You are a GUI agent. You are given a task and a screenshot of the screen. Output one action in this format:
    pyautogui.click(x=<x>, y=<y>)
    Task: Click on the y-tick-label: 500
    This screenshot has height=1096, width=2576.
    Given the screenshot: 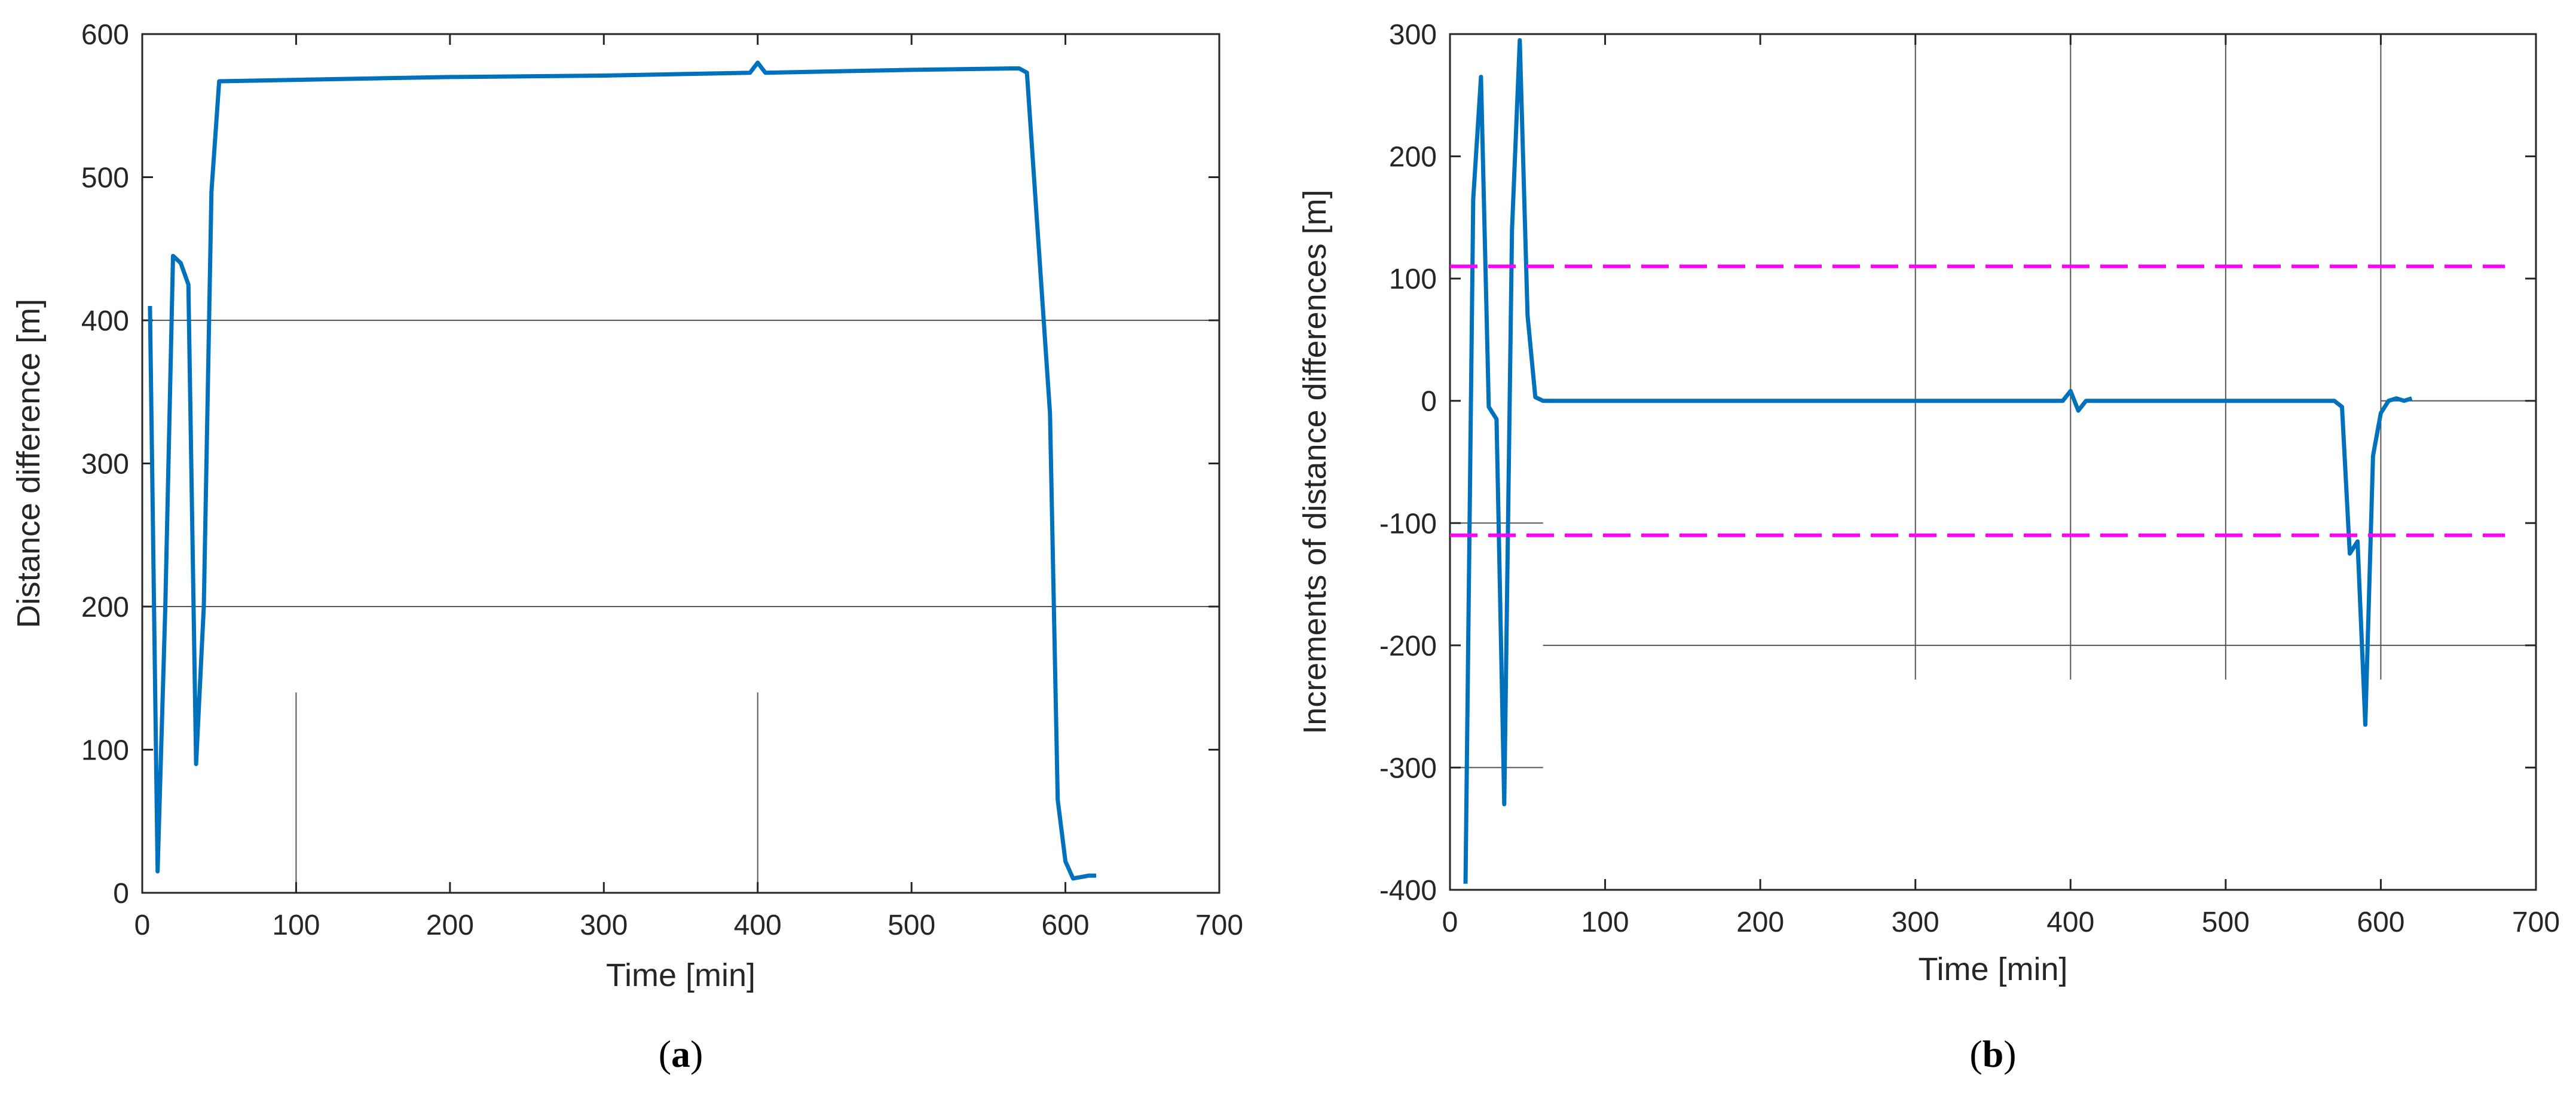 What is the action you would take?
    pyautogui.click(x=105, y=178)
    